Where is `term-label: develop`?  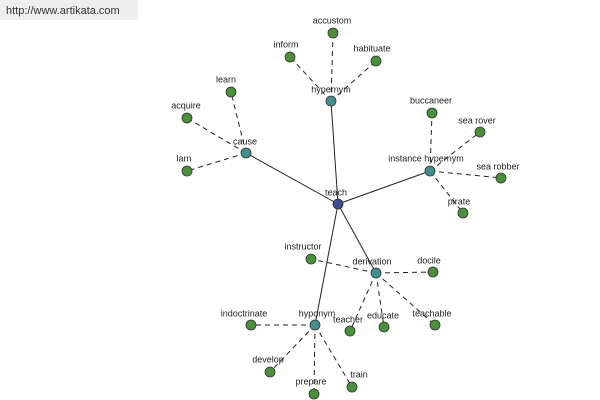 term-label: develop is located at coordinates (268, 359).